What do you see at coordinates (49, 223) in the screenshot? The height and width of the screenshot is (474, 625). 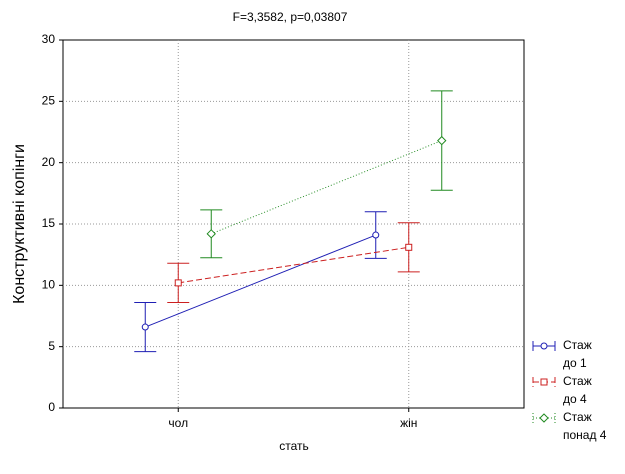 I see `y-tick-label: 15` at bounding box center [49, 223].